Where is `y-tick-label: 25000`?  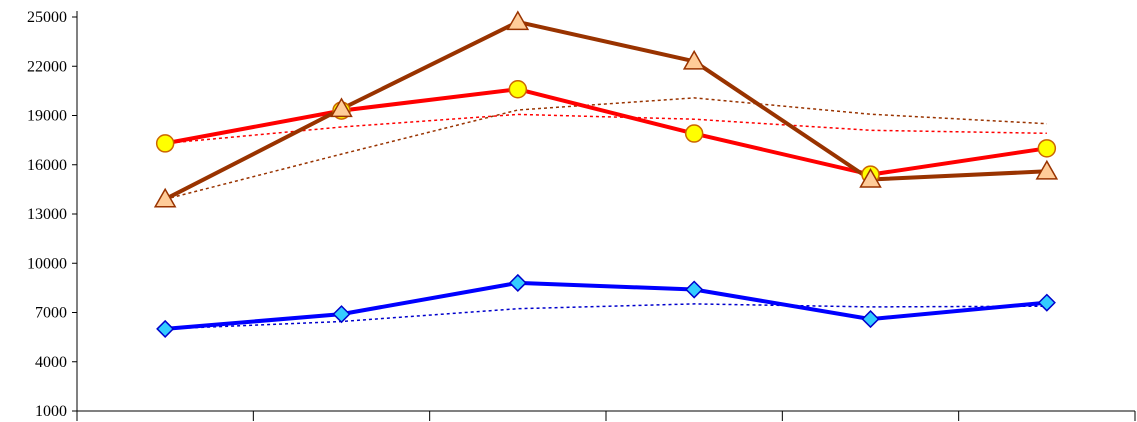 y-tick-label: 25000 is located at coordinates (47, 17).